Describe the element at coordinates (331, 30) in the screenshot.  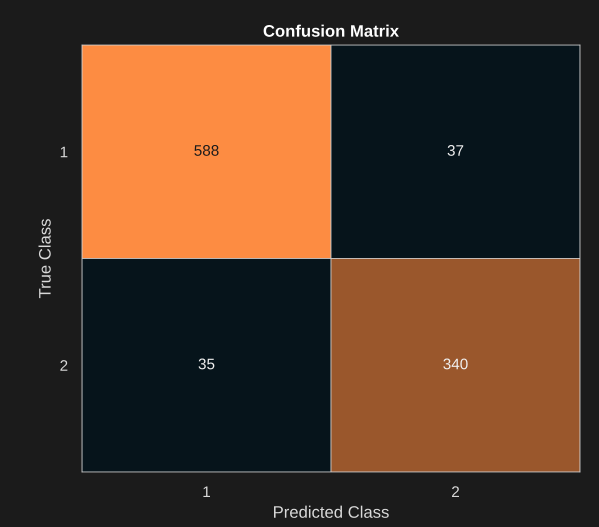
I see `chart-title: Confusion Matrix` at that location.